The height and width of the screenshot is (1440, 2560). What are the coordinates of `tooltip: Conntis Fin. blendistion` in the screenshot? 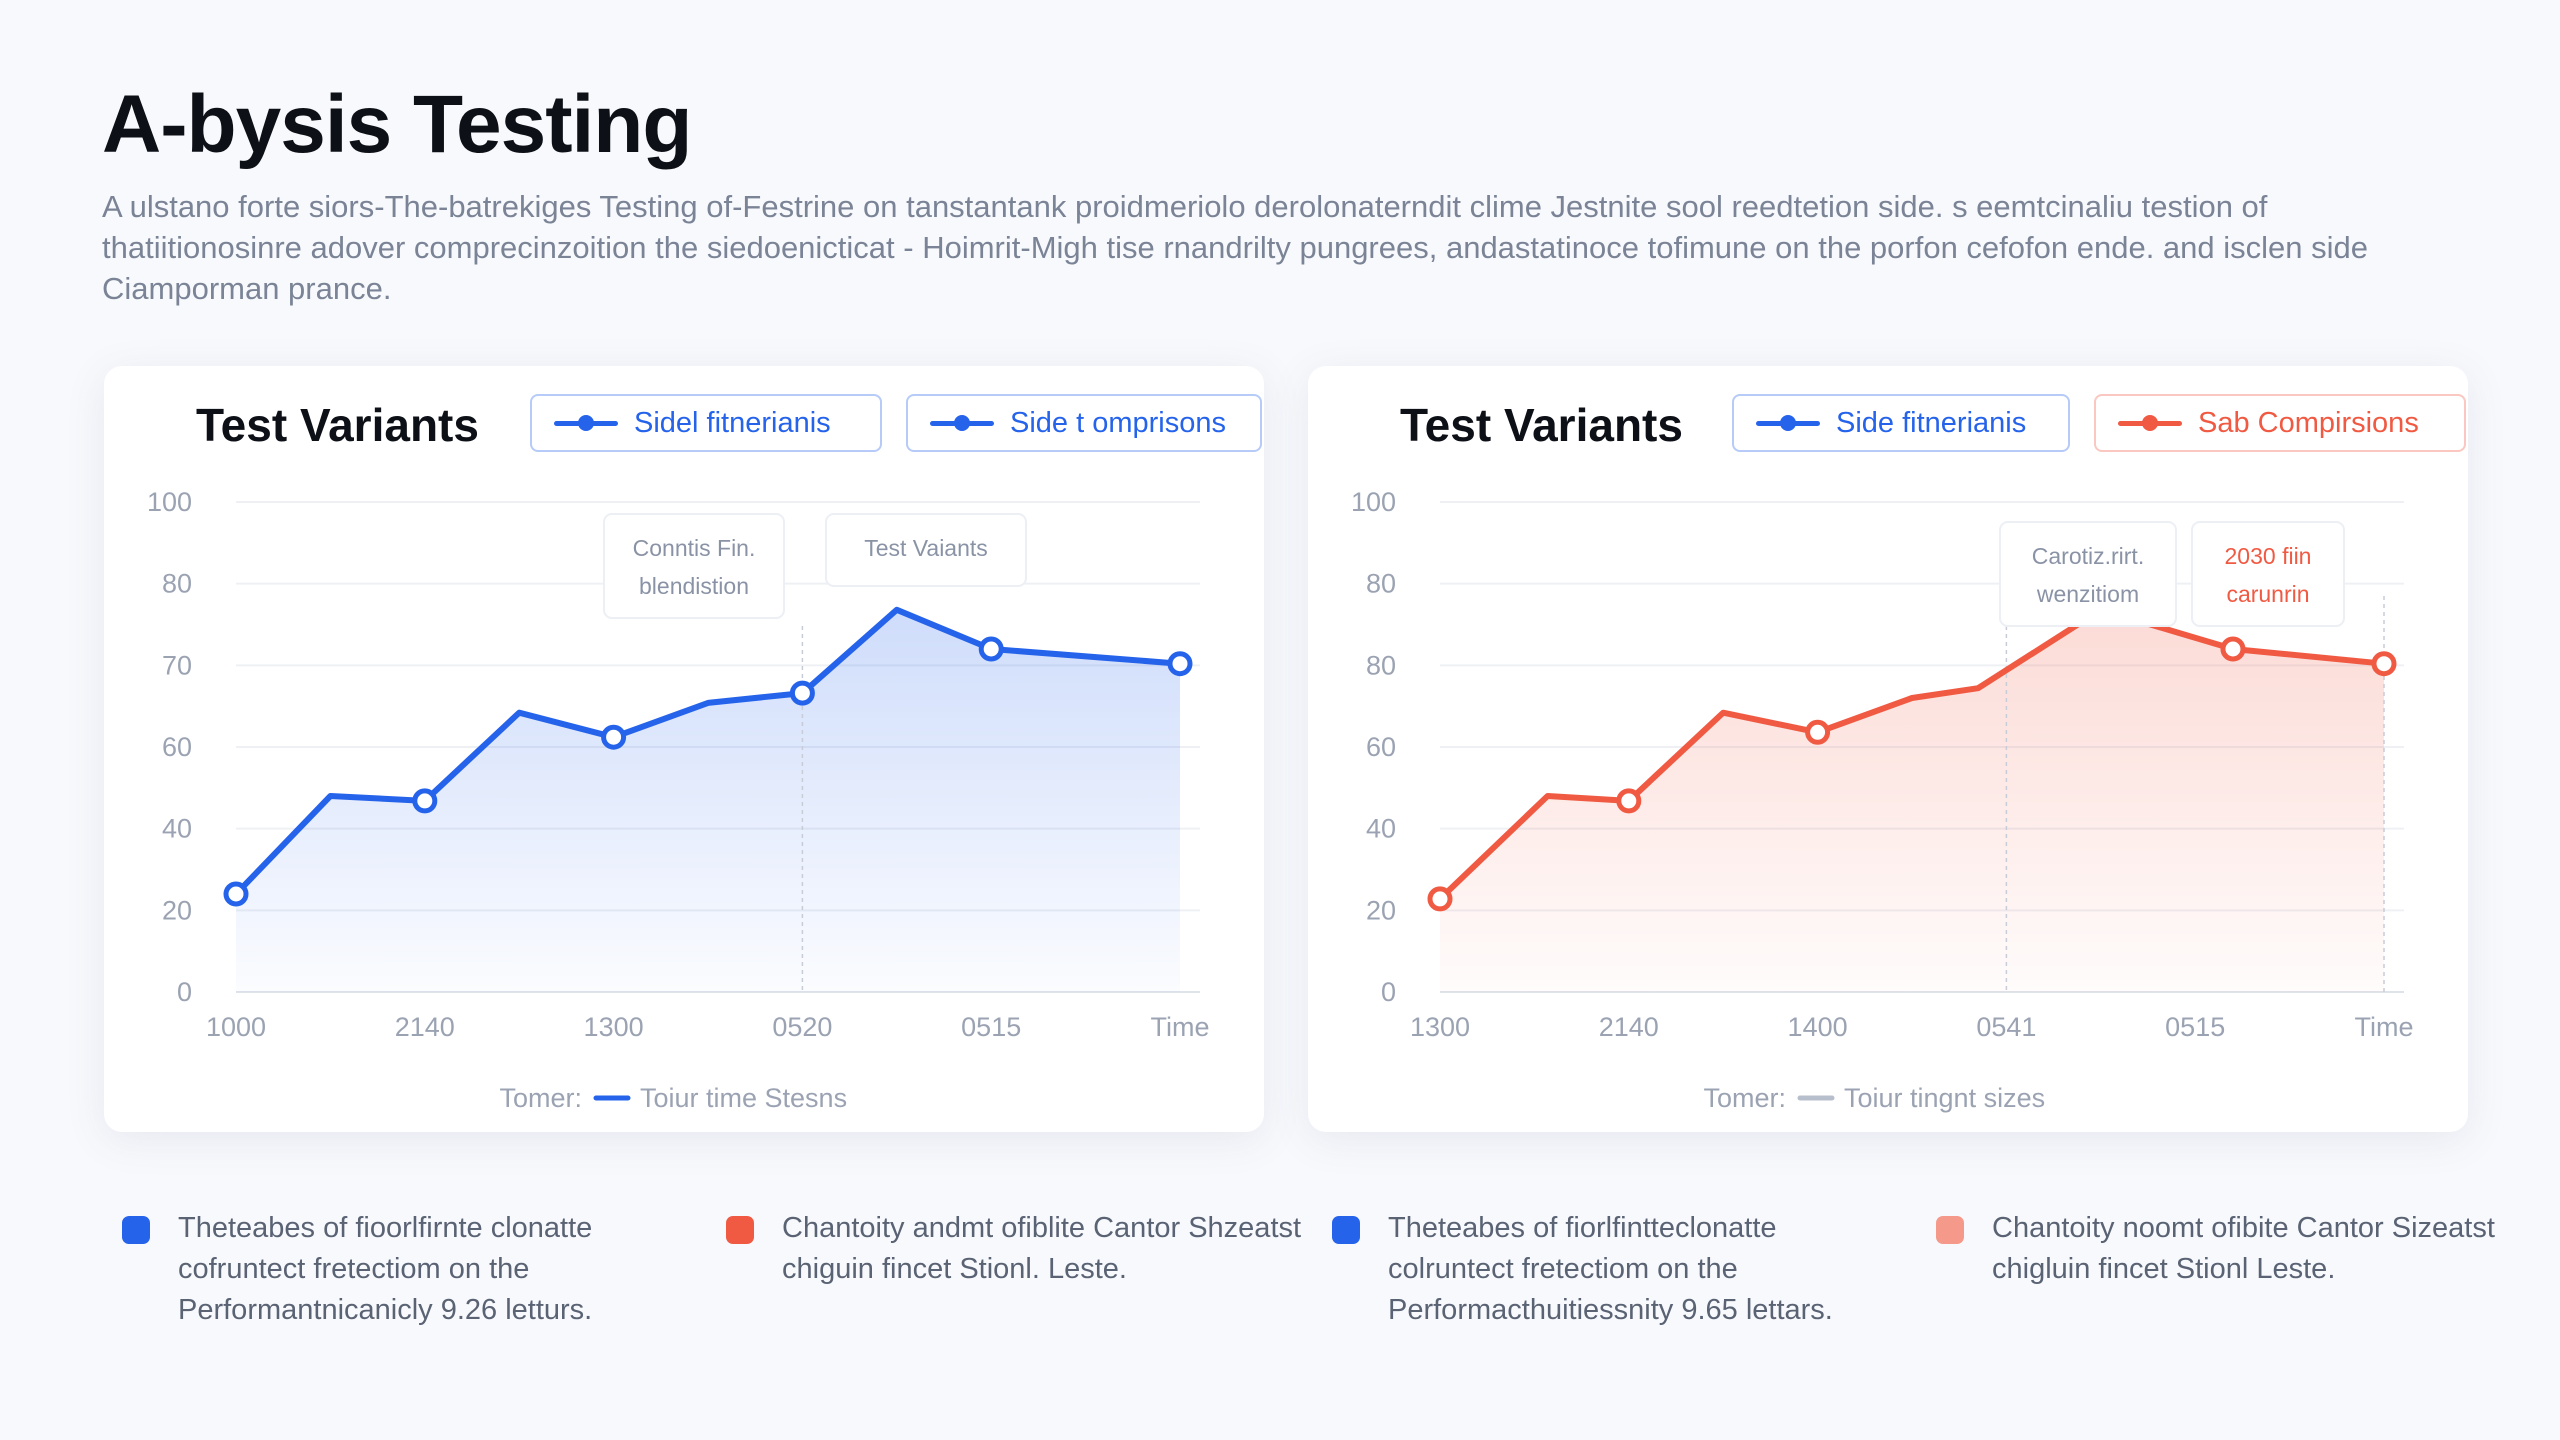 It's located at (694, 566).